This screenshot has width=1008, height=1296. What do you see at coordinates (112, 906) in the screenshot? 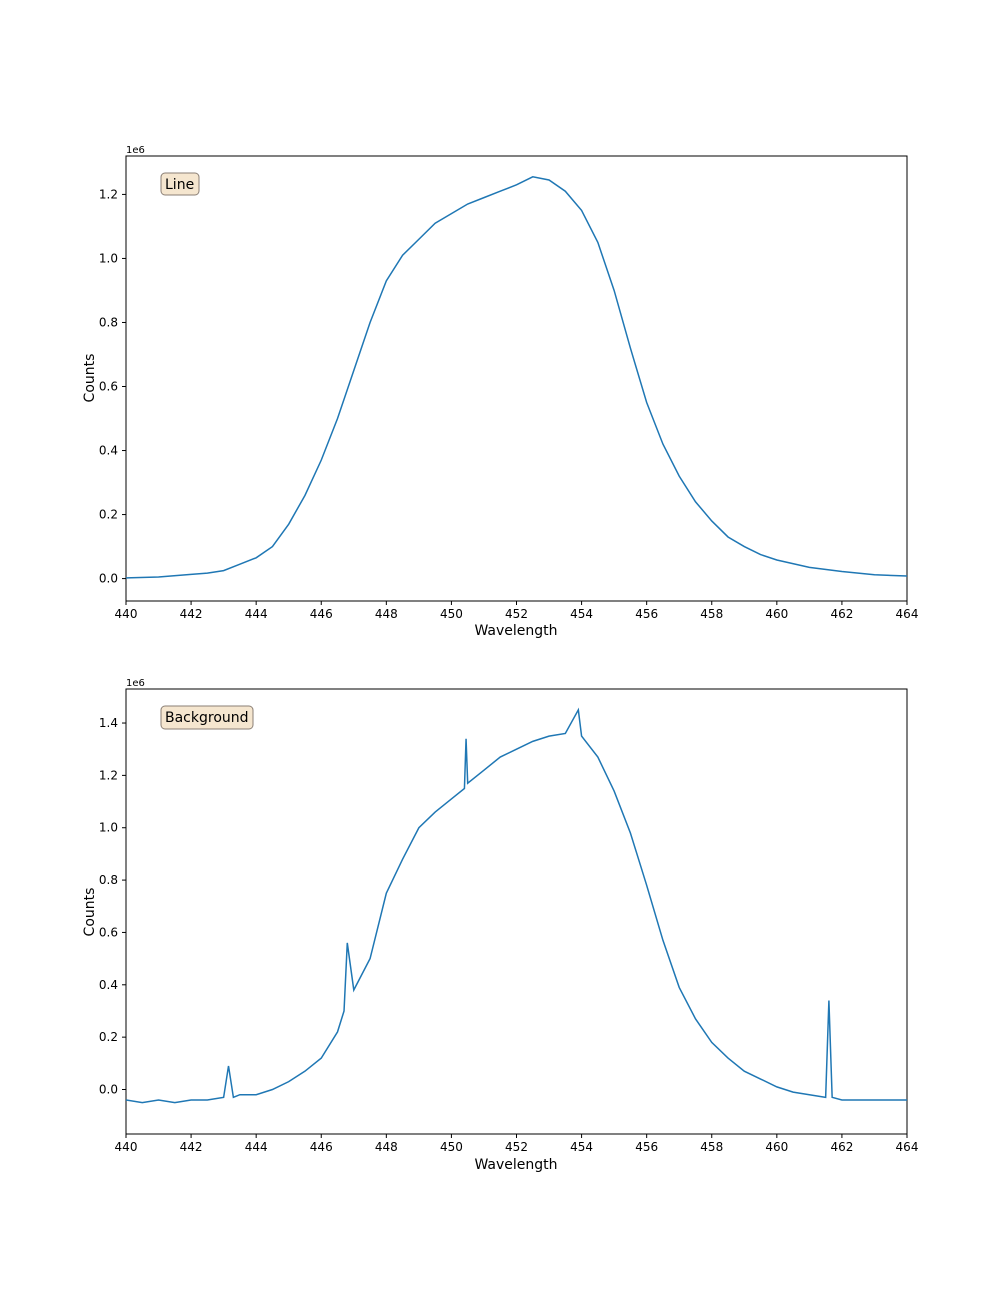
I see `y-tick-group: 0.0 0.2 0.4 0.6 0.8 1.0 1.2 1.4` at bounding box center [112, 906].